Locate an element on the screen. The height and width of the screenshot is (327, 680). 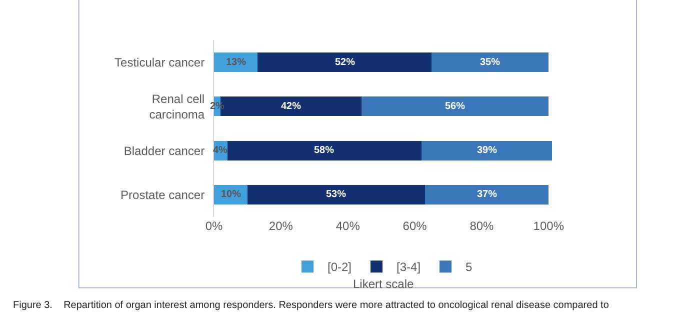
legend-label: [0-2] is located at coordinates (340, 267).